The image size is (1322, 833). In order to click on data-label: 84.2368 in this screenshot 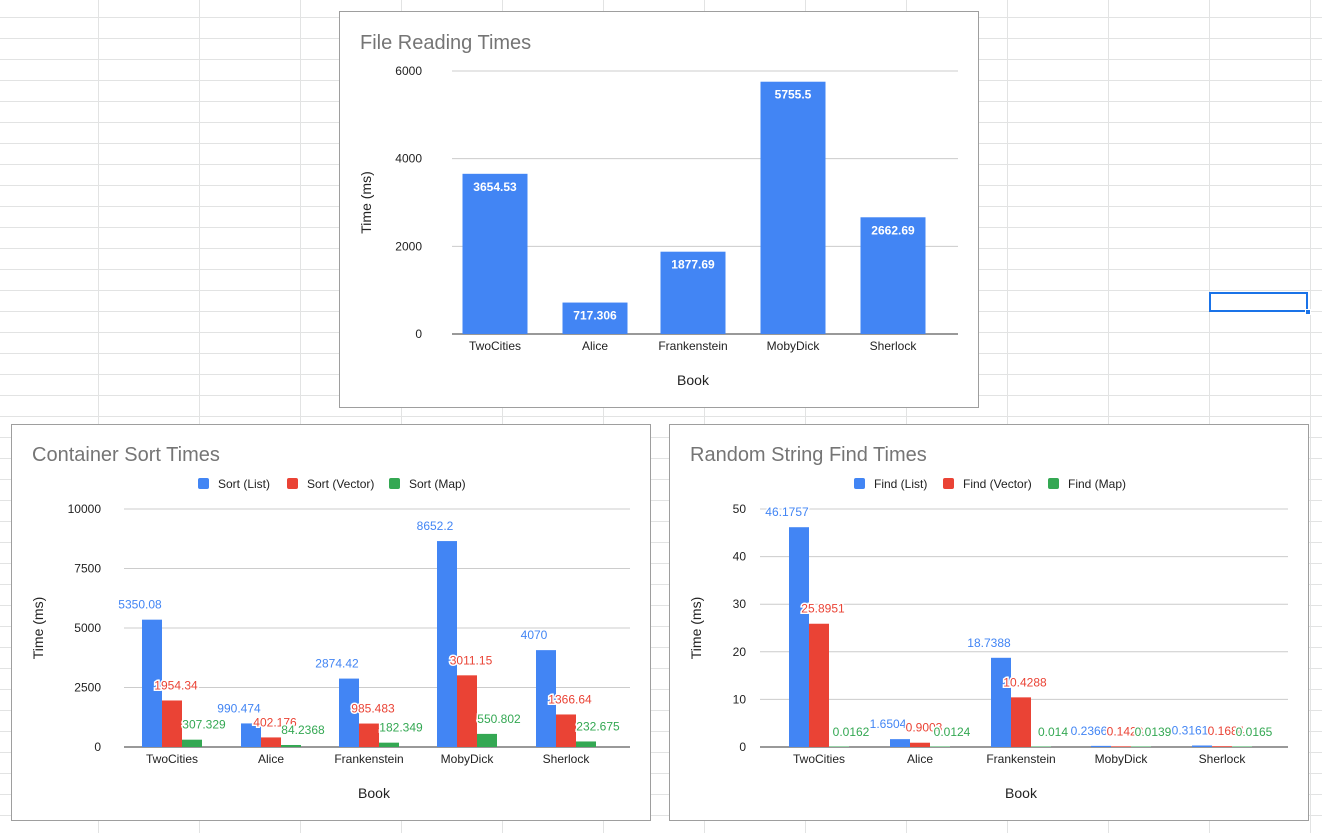, I will do `click(303, 730)`.